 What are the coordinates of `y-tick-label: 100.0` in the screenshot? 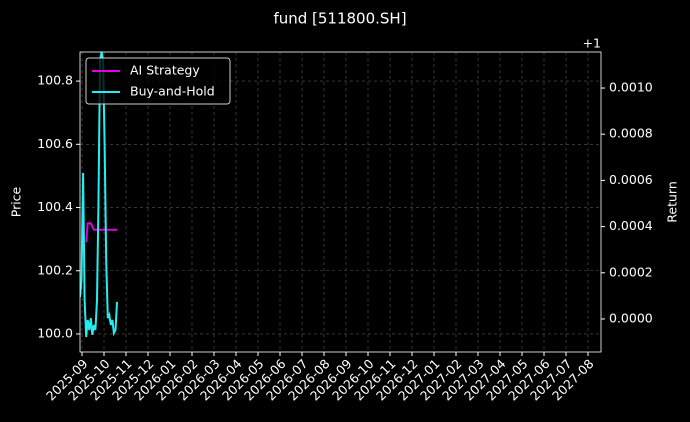 It's located at (55, 332).